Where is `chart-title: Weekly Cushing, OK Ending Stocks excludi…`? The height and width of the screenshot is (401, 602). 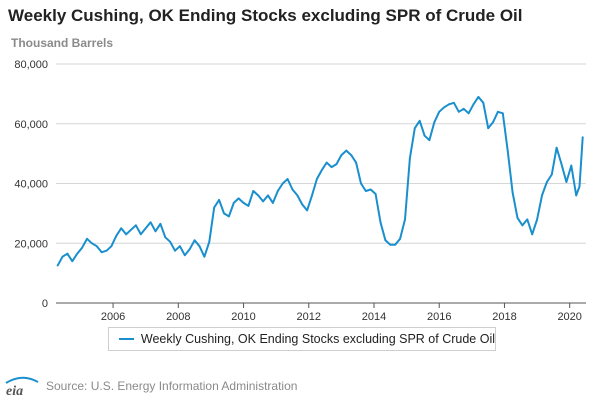 chart-title: Weekly Cushing, OK Ending Stocks excludi… is located at coordinates (265, 15).